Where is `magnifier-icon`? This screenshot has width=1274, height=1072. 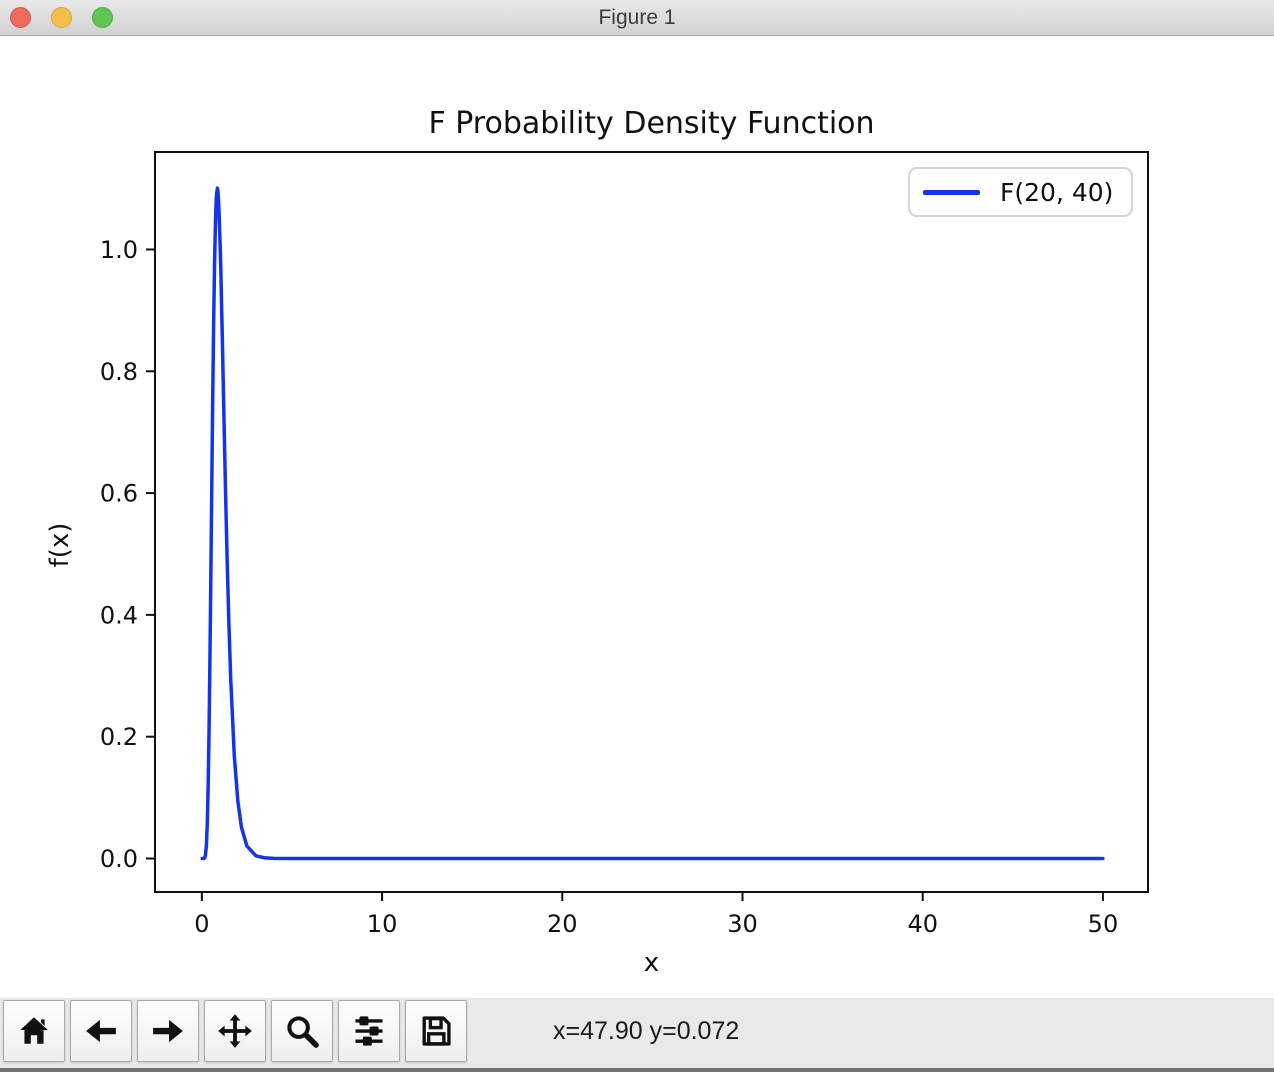 magnifier-icon is located at coordinates (303, 1032).